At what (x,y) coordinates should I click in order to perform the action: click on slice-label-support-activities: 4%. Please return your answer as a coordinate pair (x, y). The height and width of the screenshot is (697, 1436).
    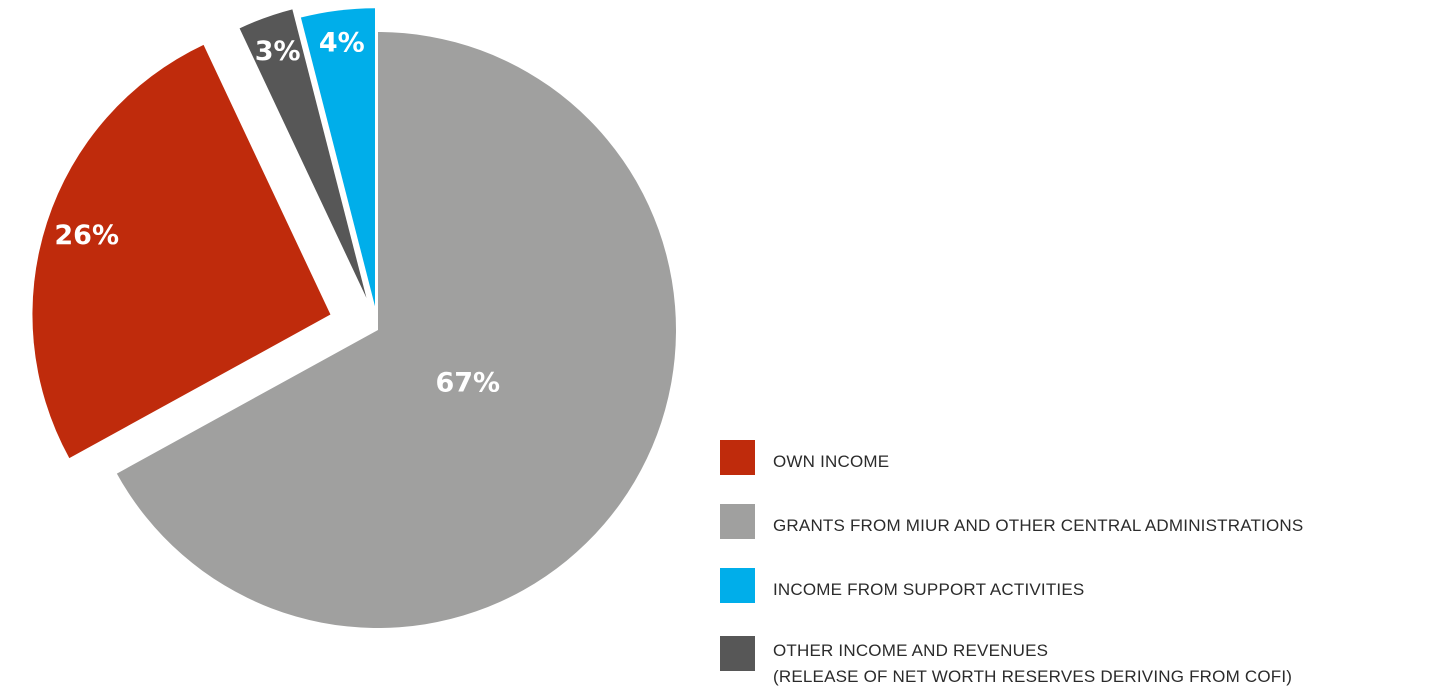
    Looking at the image, I should click on (342, 43).